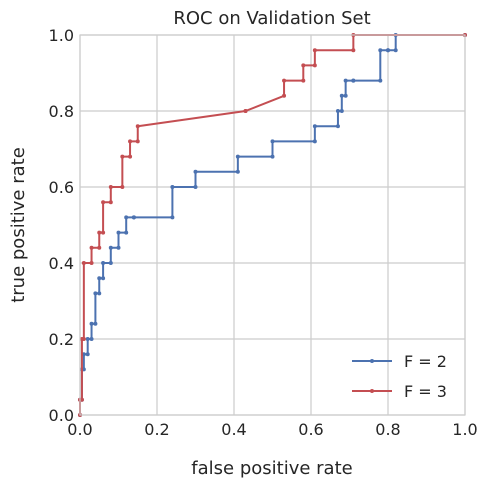  What do you see at coordinates (399, 376) in the screenshot?
I see `legend: F = 2 F = 3` at bounding box center [399, 376].